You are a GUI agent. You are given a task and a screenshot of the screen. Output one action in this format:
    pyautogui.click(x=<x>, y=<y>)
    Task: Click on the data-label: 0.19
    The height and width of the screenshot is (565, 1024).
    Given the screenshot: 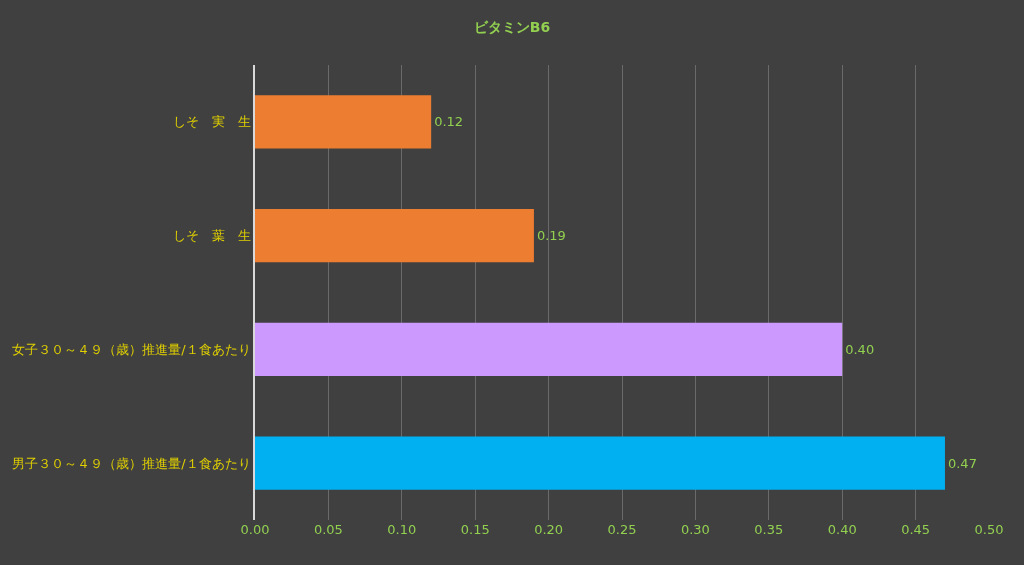 What is the action you would take?
    pyautogui.click(x=551, y=236)
    